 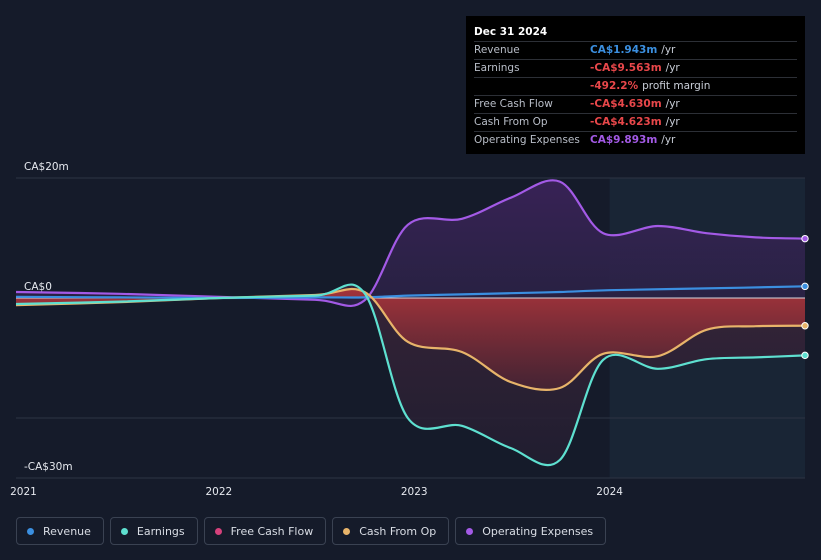 What do you see at coordinates (626, 68) in the screenshot?
I see `tooltip-row-value: -CA$9.563m` at bounding box center [626, 68].